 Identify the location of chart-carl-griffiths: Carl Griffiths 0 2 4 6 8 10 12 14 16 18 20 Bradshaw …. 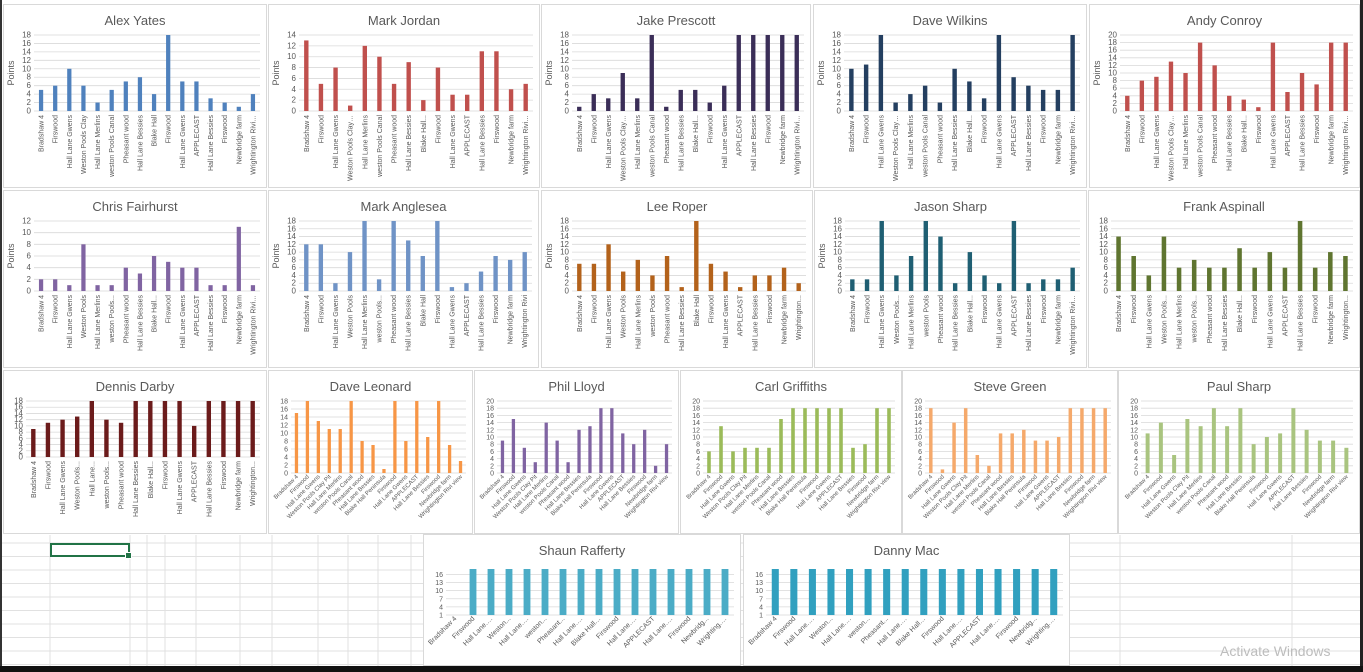
(791, 452).